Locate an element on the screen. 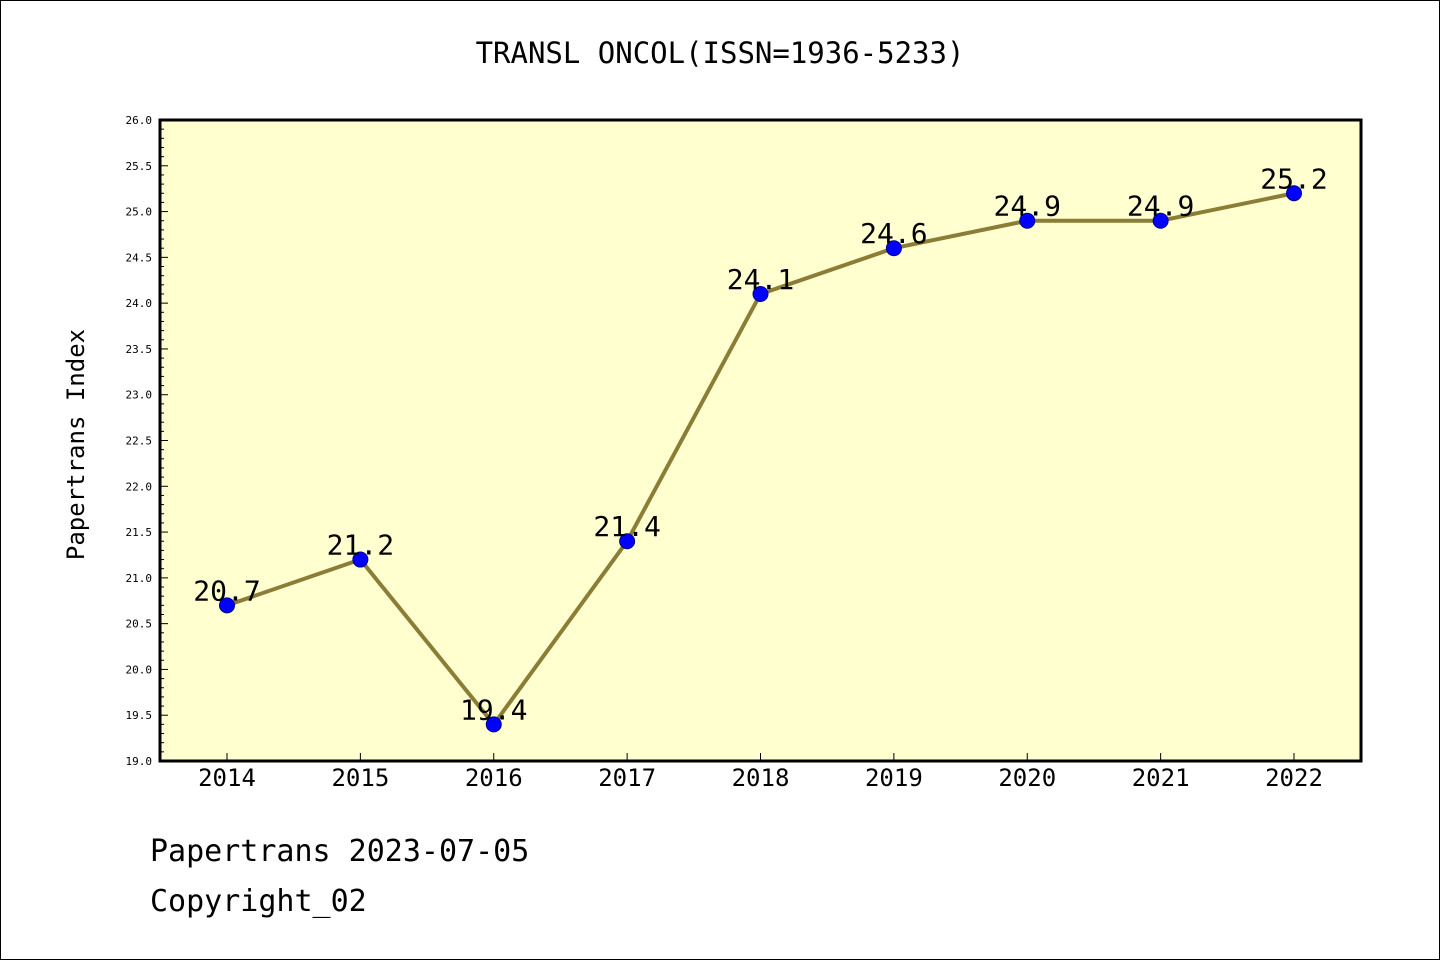  footer-date-line: Papertrans 2023-07-05 is located at coordinates (340, 851).